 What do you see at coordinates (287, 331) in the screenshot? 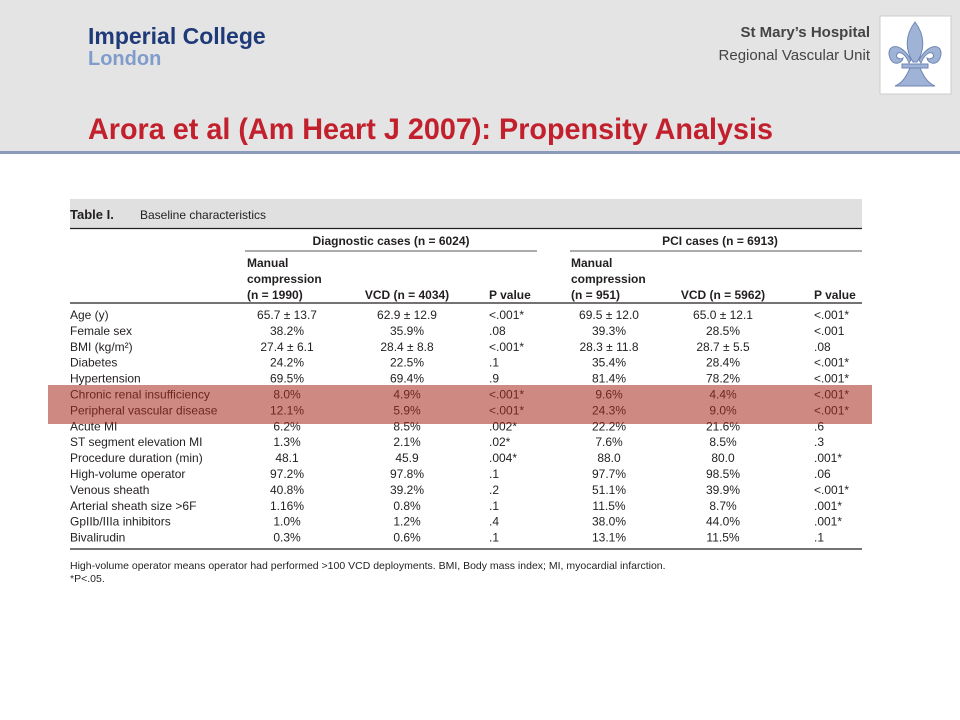
I see `table-cell: 38.2%` at bounding box center [287, 331].